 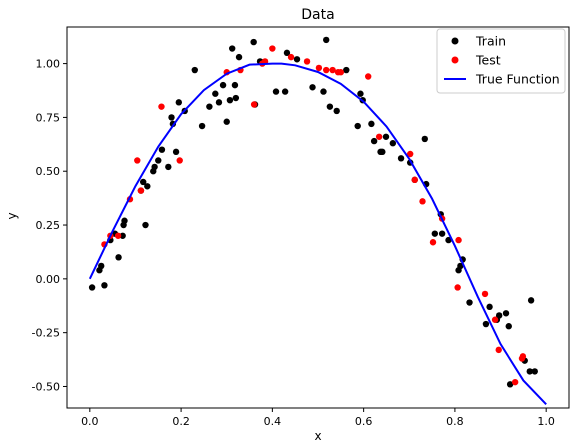 What do you see at coordinates (364, 421) in the screenshot?
I see `x-tick-label: 0.6` at bounding box center [364, 421].